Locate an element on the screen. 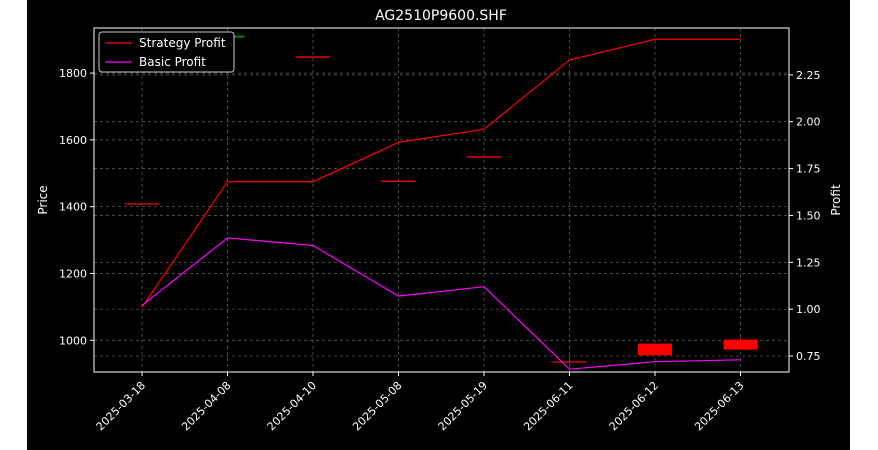  left-tick-label: 1200 is located at coordinates (73, 273).